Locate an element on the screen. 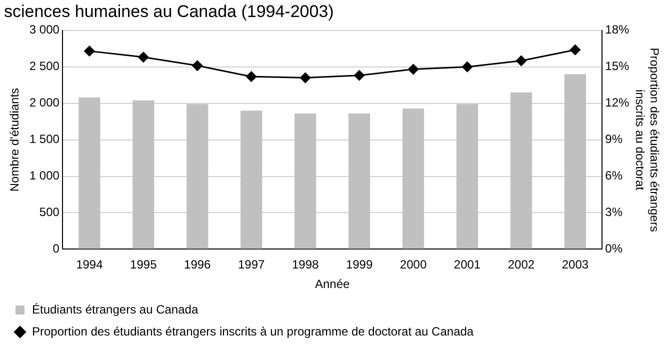 Image resolution: width=667 pixels, height=350 pixels. y2-tick-label: 15% is located at coordinates (617, 66).